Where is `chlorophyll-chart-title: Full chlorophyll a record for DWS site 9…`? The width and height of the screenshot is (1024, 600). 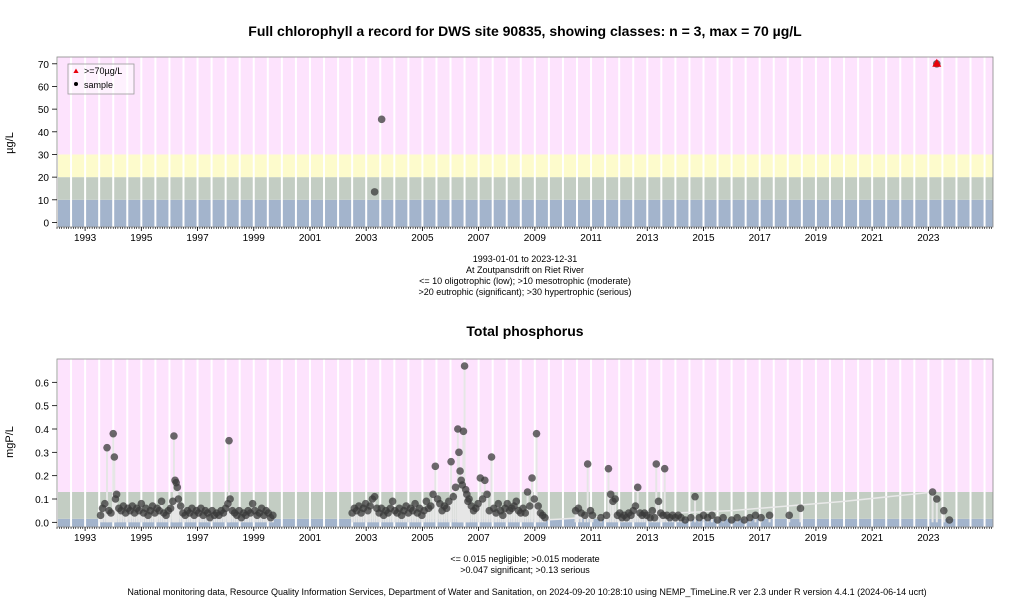
chlorophyll-chart-title: Full chlorophyll a record for DWS site 9… is located at coordinates (525, 31).